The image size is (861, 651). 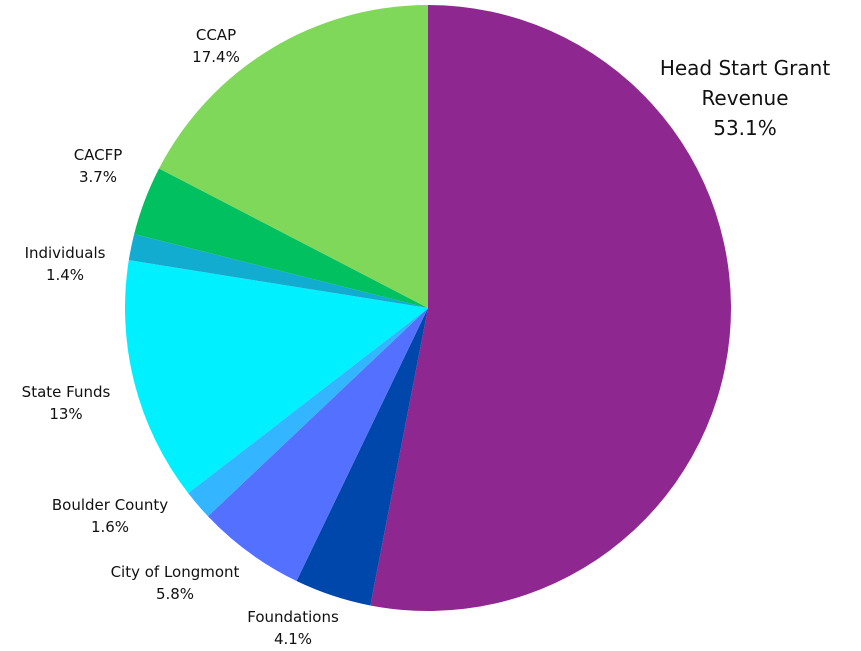 I want to click on value-label: 53.1%, so click(x=745, y=128).